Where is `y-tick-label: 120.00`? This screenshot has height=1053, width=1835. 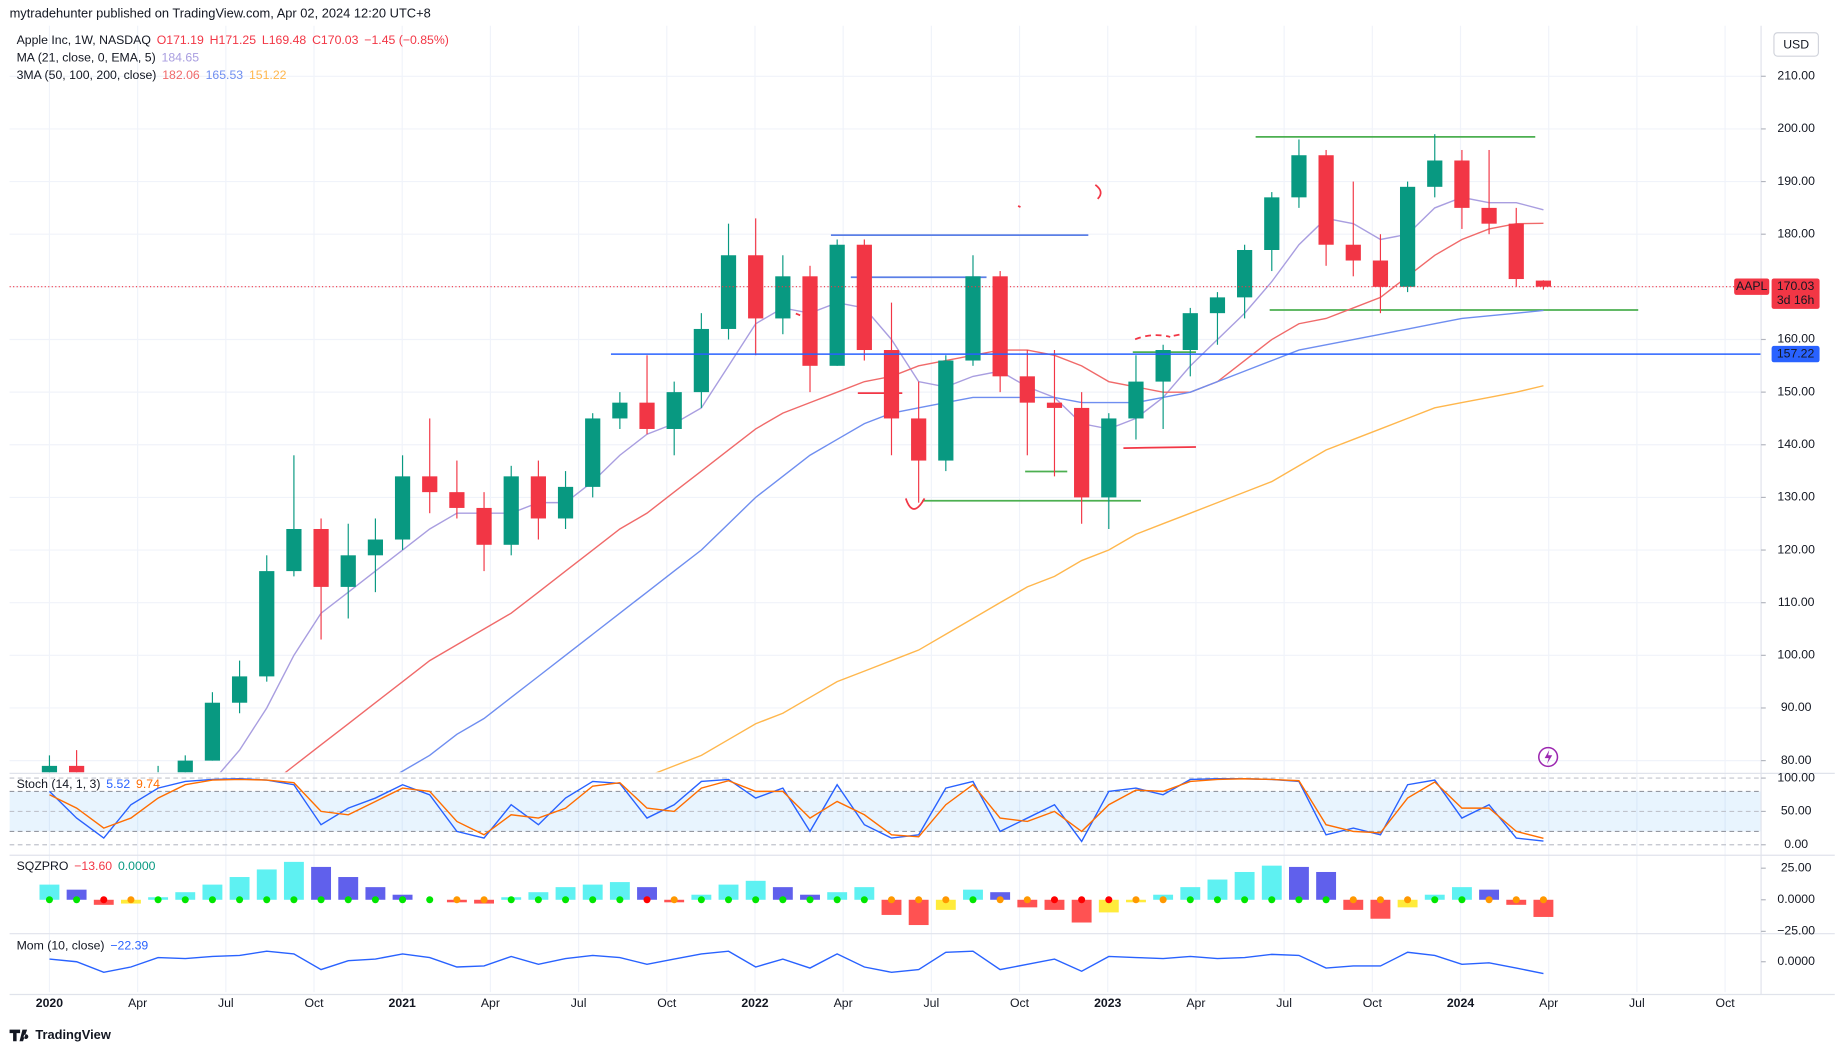
y-tick-label: 120.00 is located at coordinates (1796, 549).